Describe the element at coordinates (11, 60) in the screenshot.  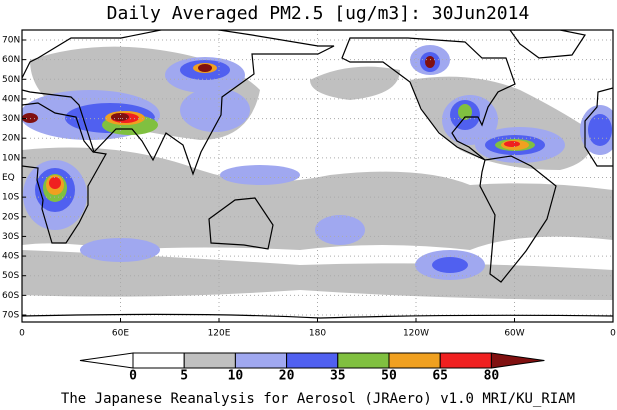
I see `lat-label: 60N` at that location.